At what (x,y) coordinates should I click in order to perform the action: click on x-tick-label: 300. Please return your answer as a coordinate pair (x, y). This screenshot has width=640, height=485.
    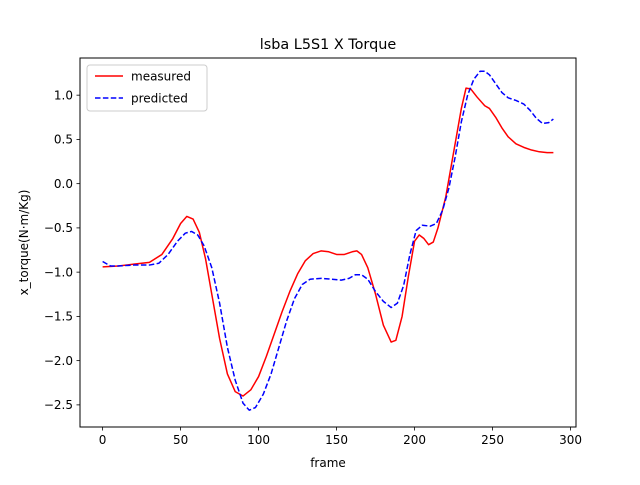
    Looking at the image, I should click on (570, 440).